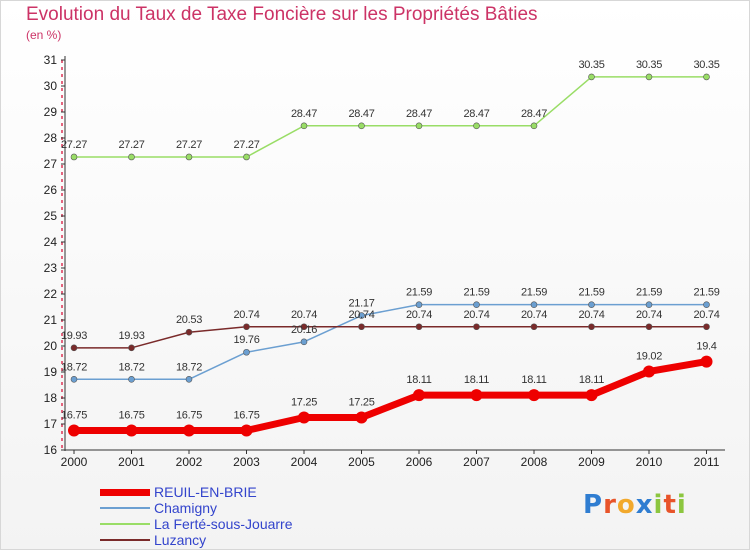 This screenshot has width=750, height=550. What do you see at coordinates (593, 505) in the screenshot?
I see `logo-letter: P` at bounding box center [593, 505].